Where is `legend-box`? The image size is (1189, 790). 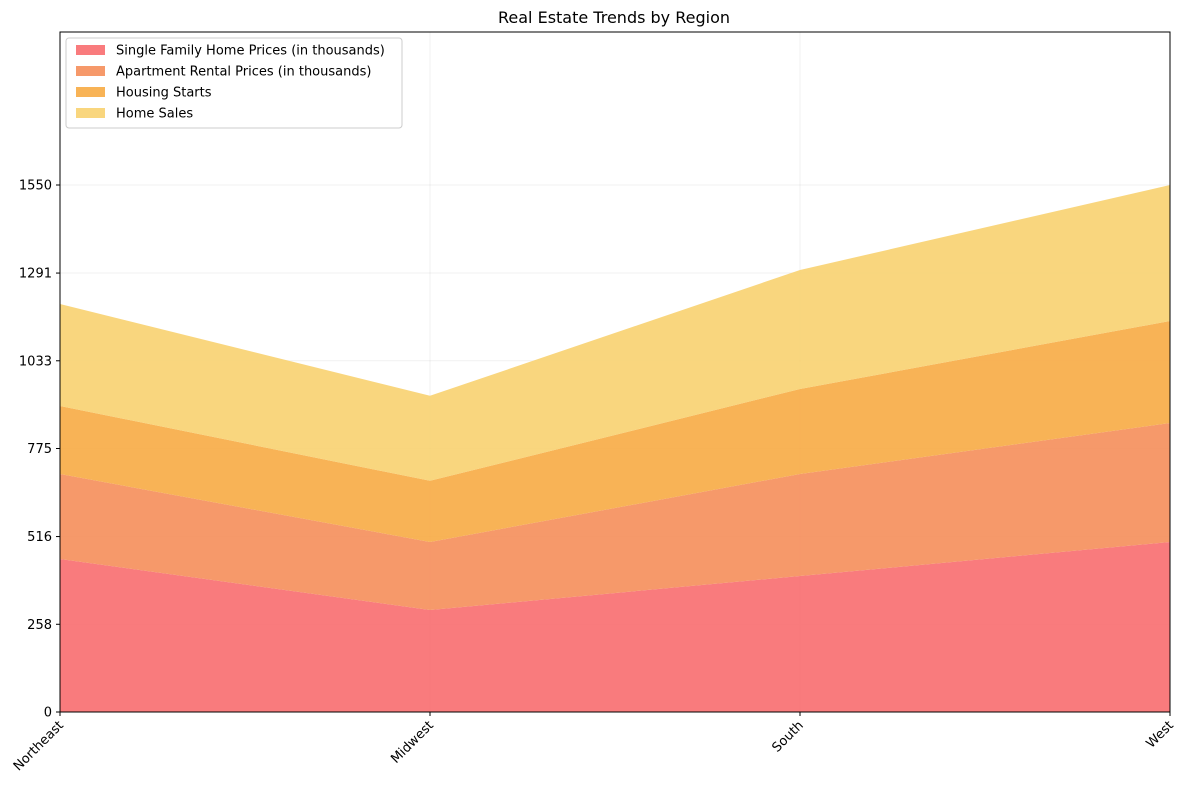 legend-box is located at coordinates (234, 83).